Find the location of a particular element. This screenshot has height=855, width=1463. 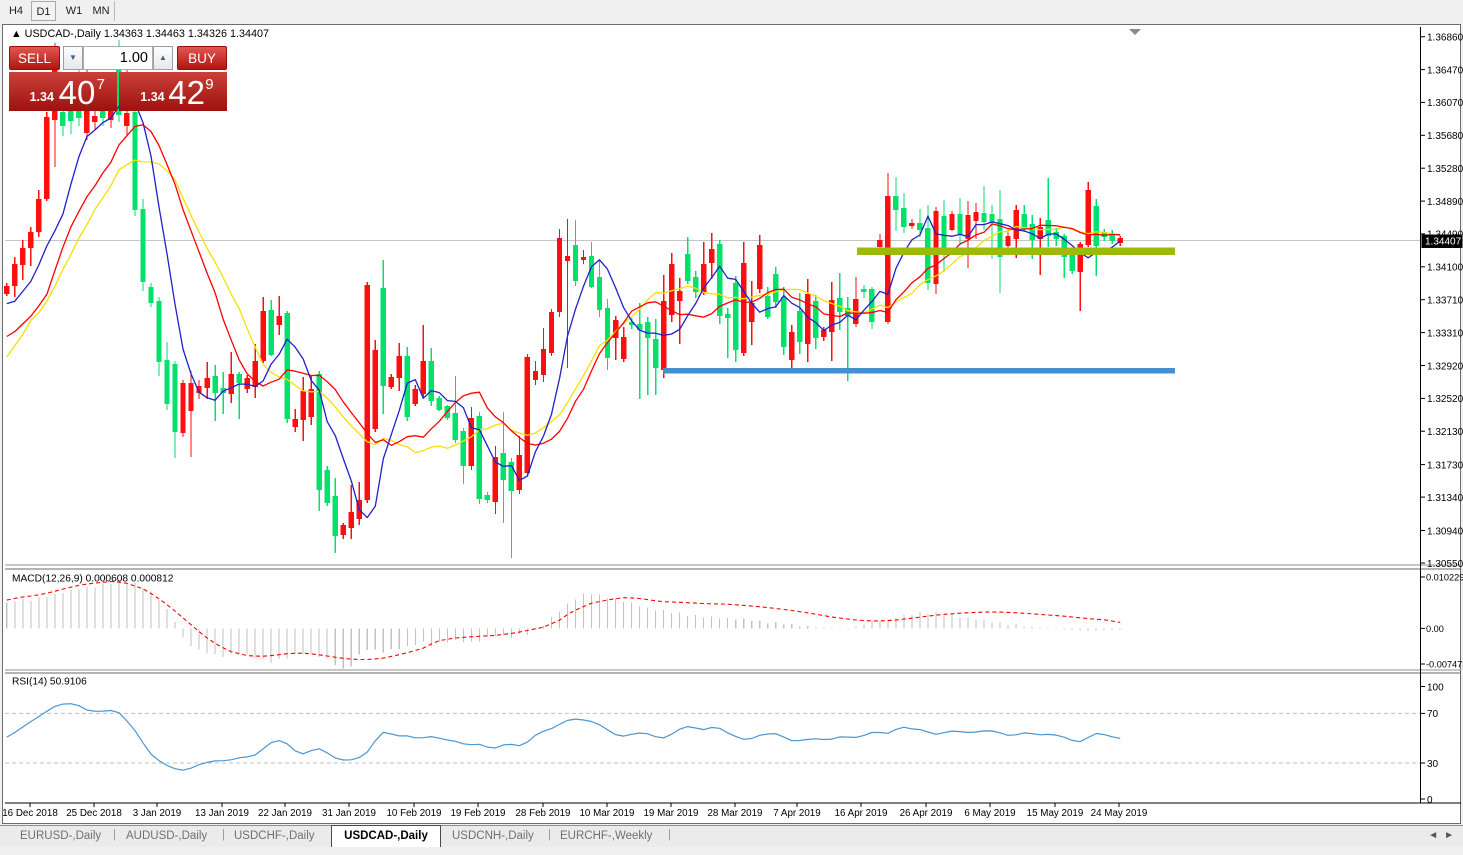

svg-text: 16 Dec 2018 is located at coordinates (30, 813).